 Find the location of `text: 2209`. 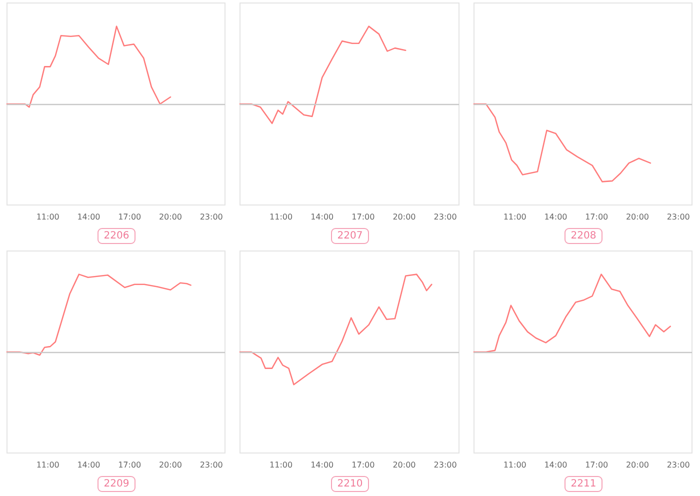

text: 2209 is located at coordinates (117, 484).